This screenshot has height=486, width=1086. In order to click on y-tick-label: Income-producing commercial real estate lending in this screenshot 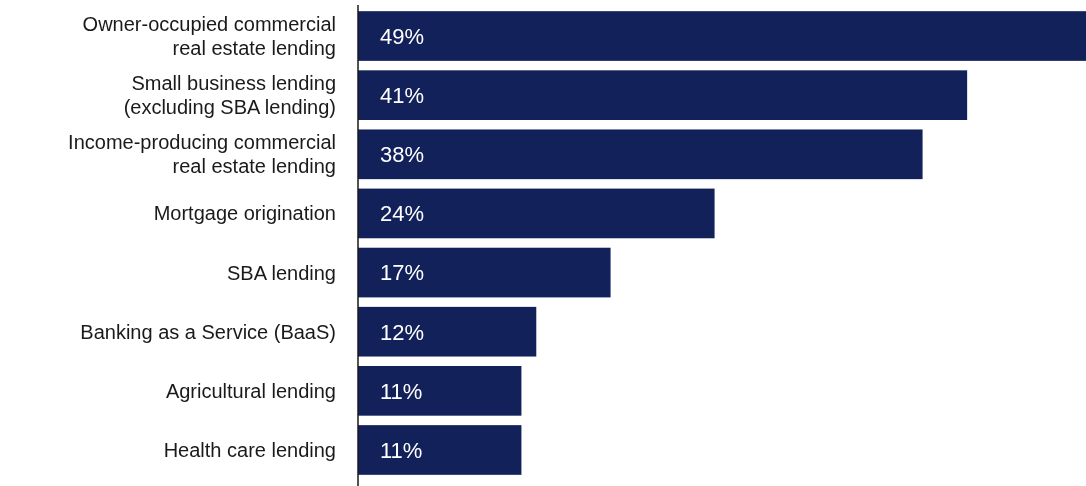, I will do `click(202, 154)`.